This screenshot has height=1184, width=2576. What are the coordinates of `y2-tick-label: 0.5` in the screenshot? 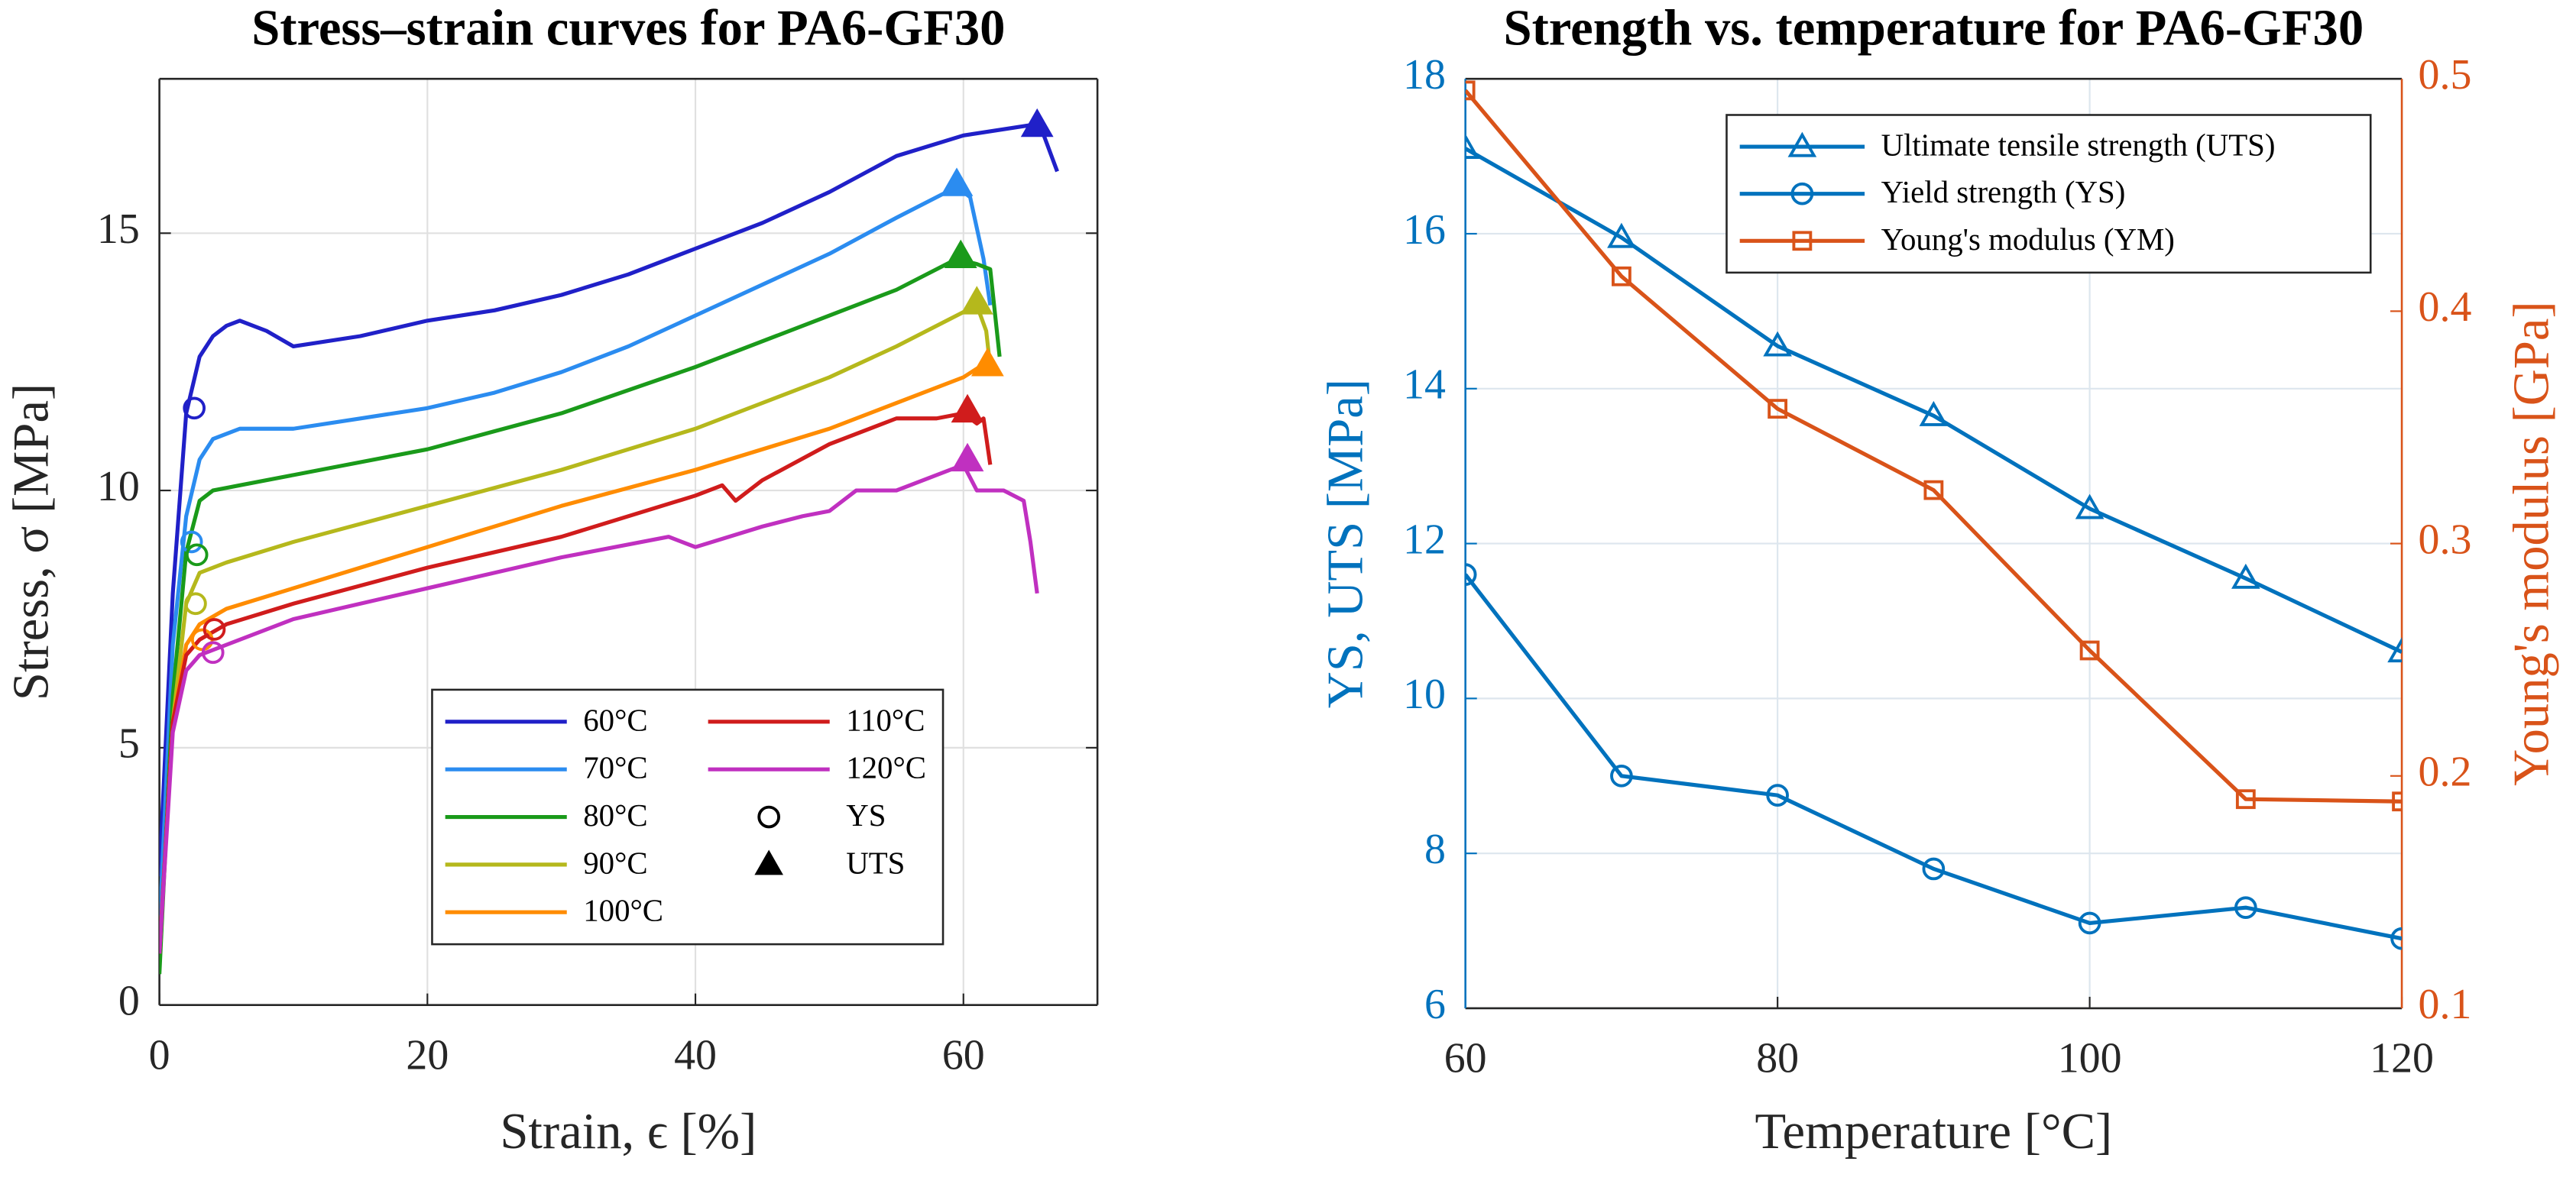 It's located at (2445, 75).